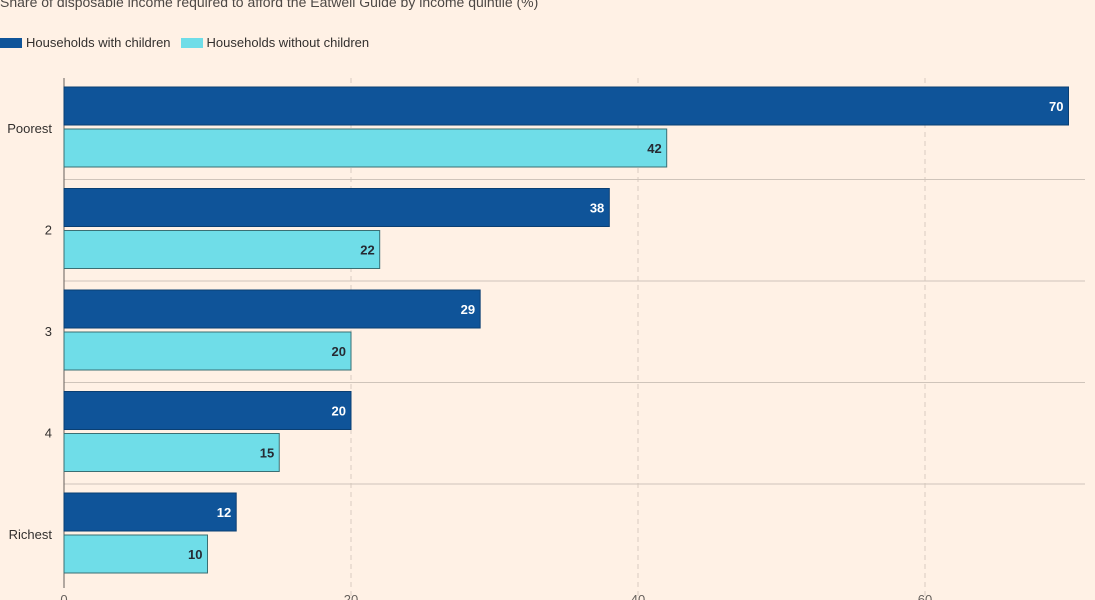 The image size is (1095, 600). I want to click on data-label: 15, so click(267, 453).